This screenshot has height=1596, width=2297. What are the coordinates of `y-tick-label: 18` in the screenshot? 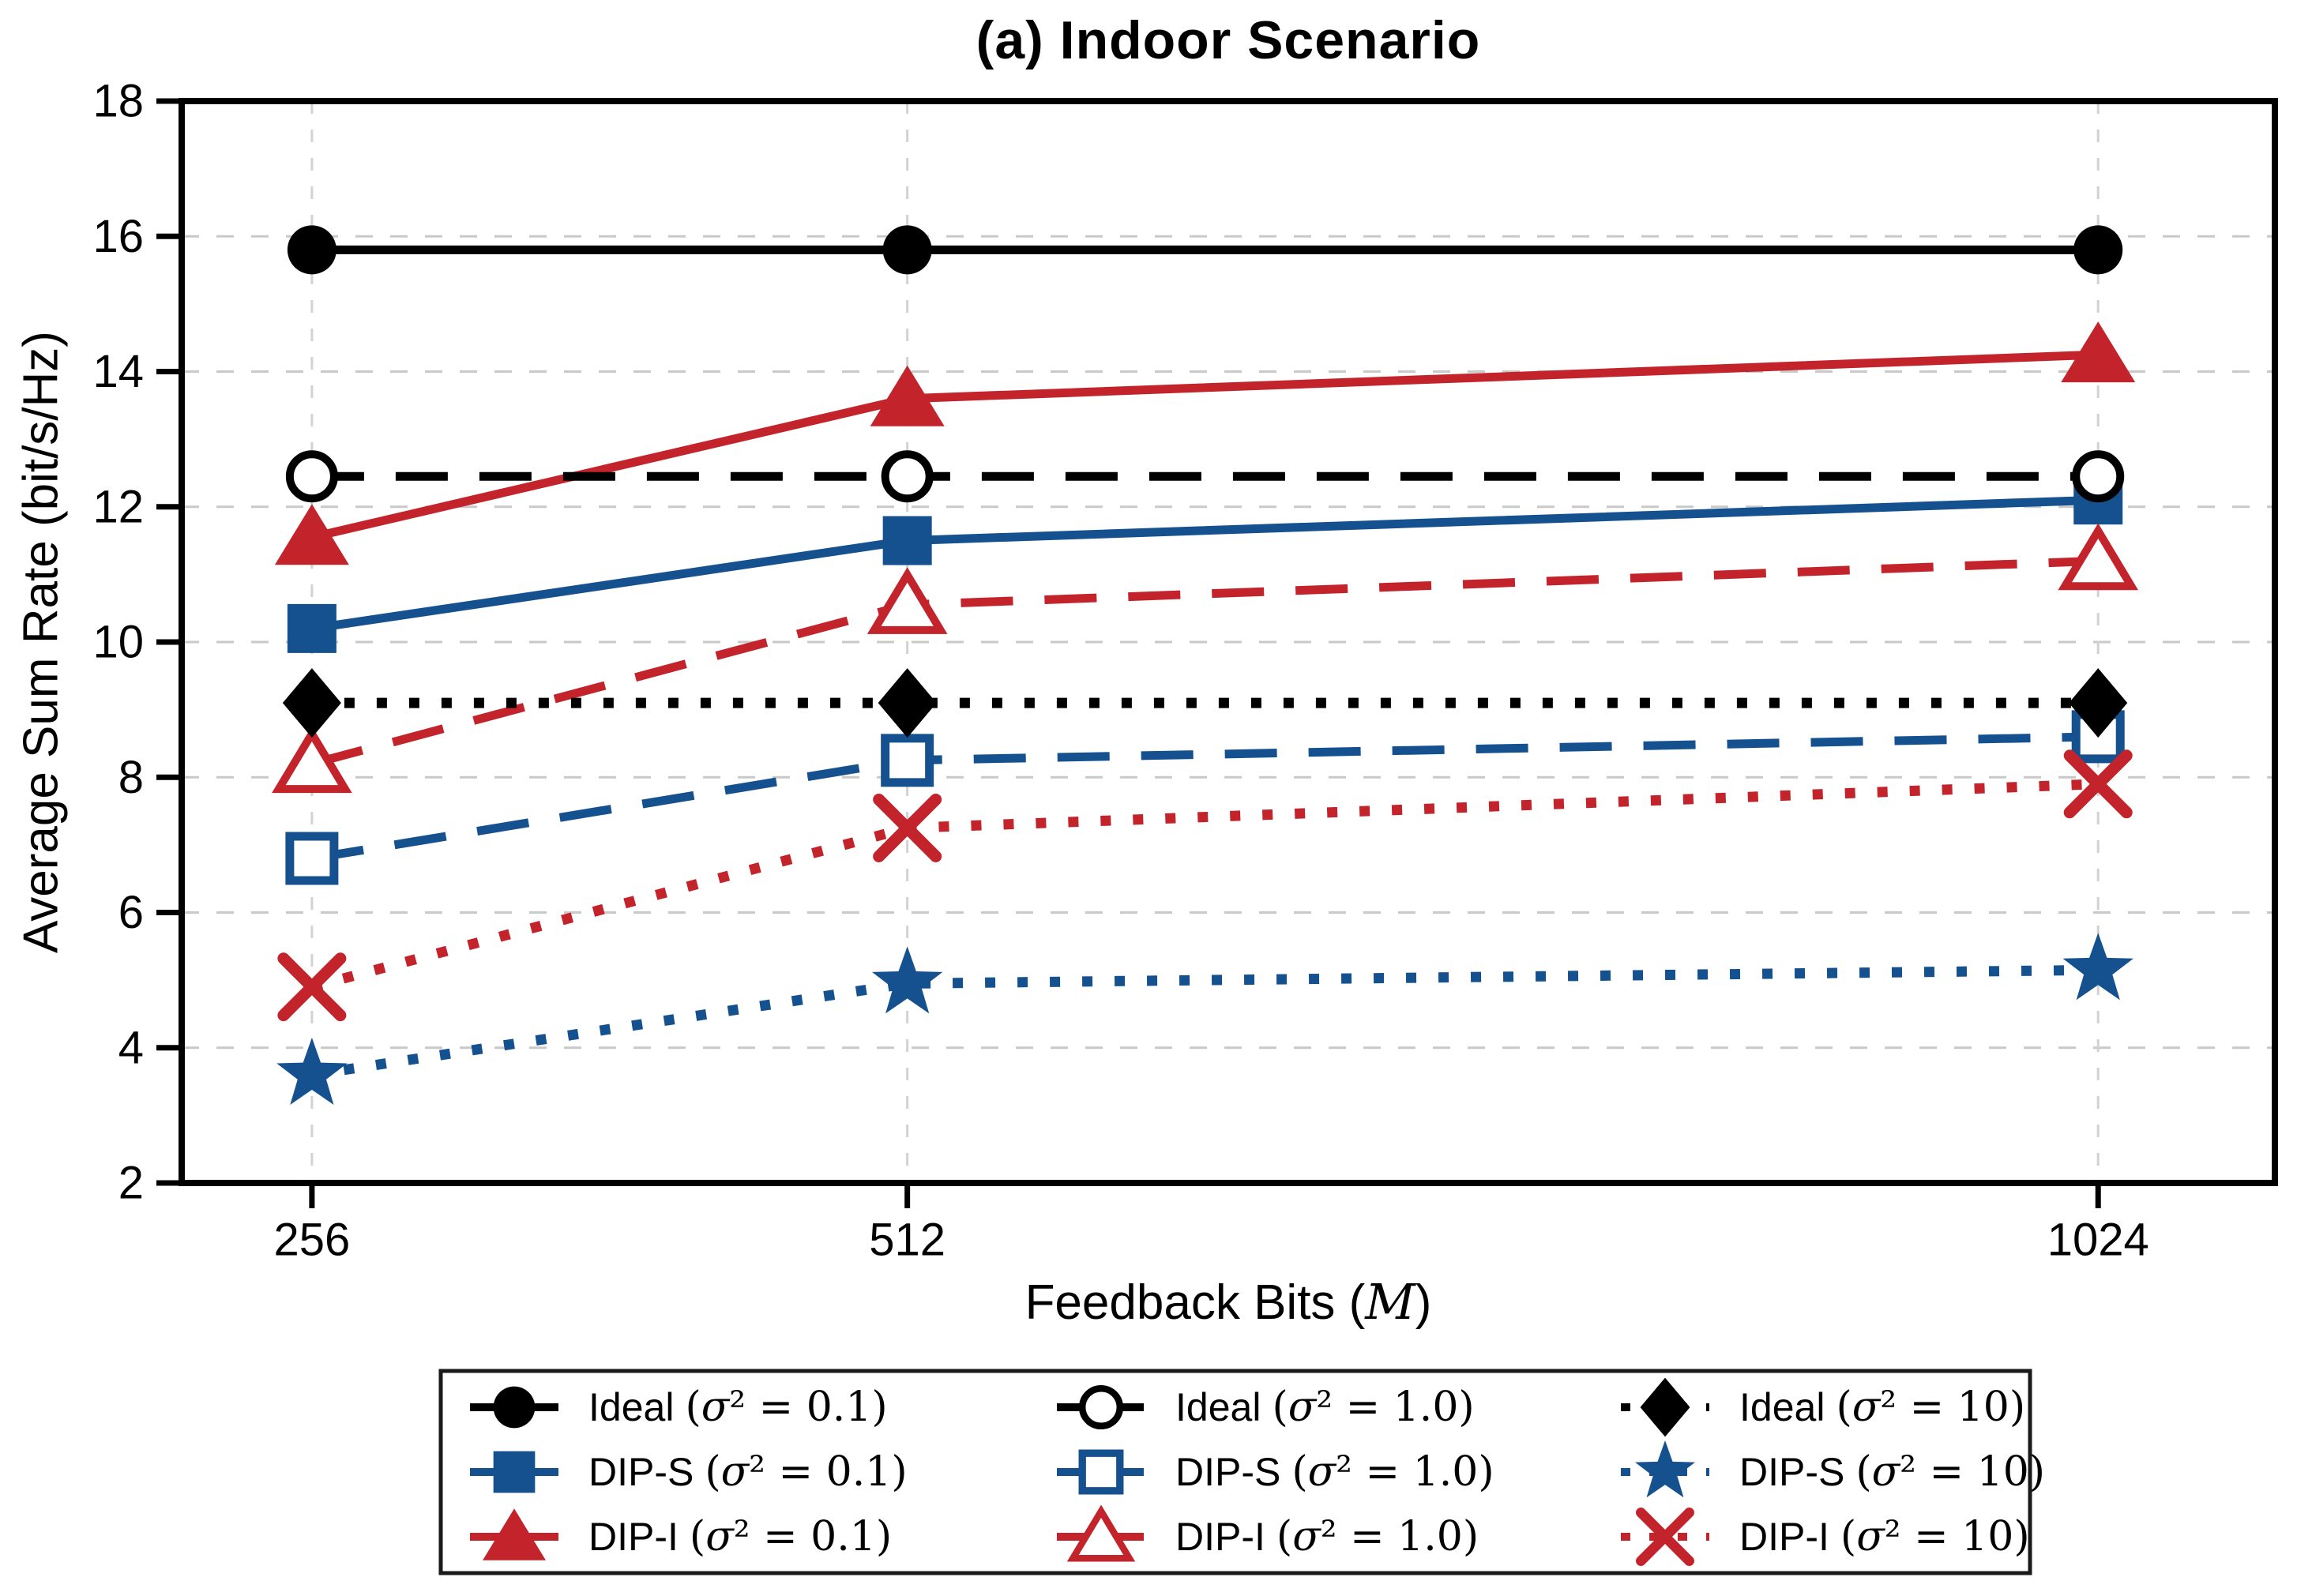 It's located at (118, 102).